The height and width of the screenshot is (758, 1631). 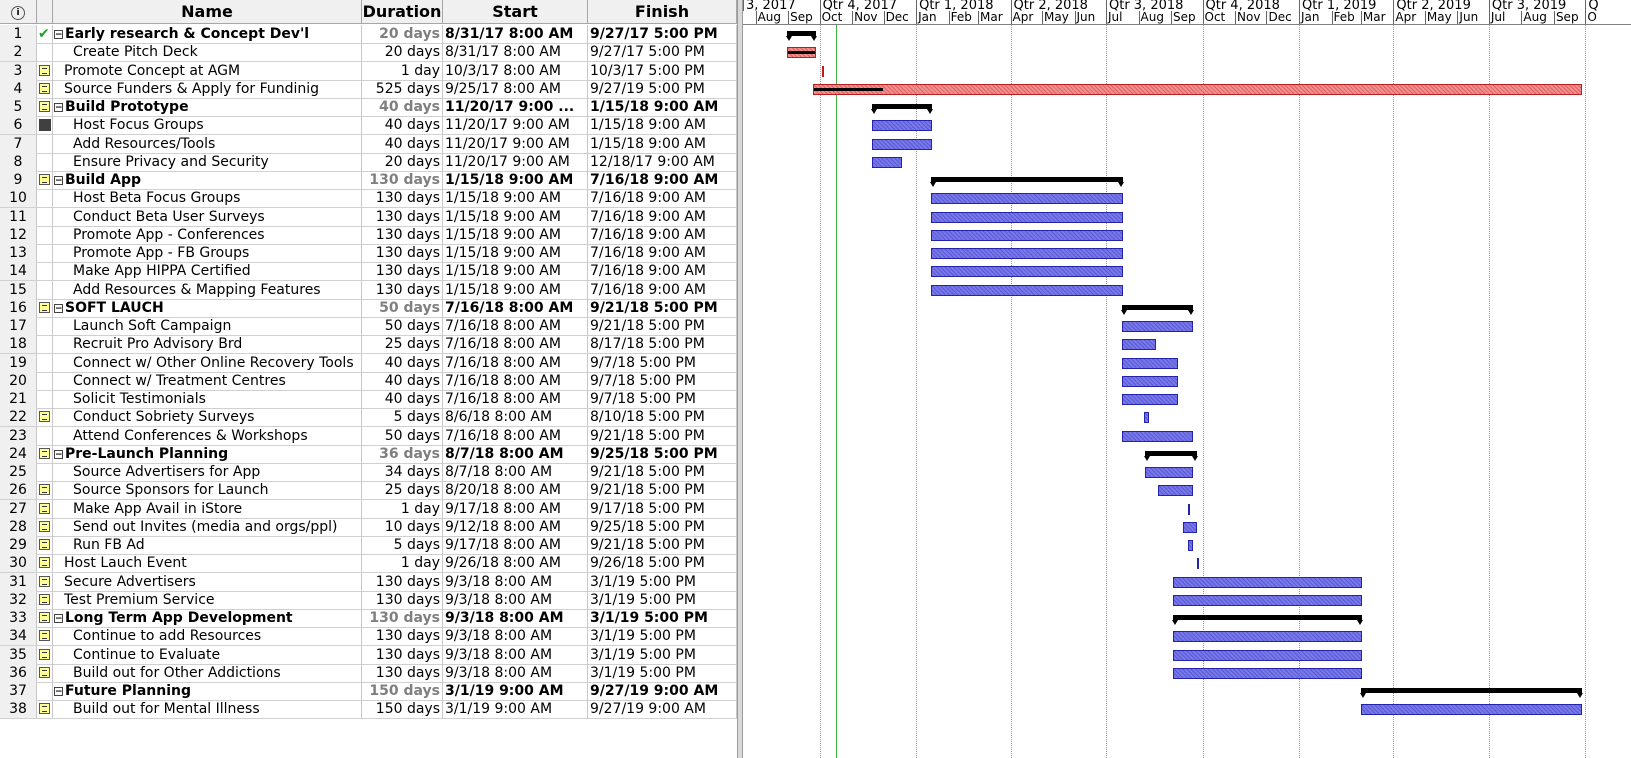 What do you see at coordinates (207, 526) in the screenshot?
I see `task-name: Send out Invites (media and orgs/ppl)` at bounding box center [207, 526].